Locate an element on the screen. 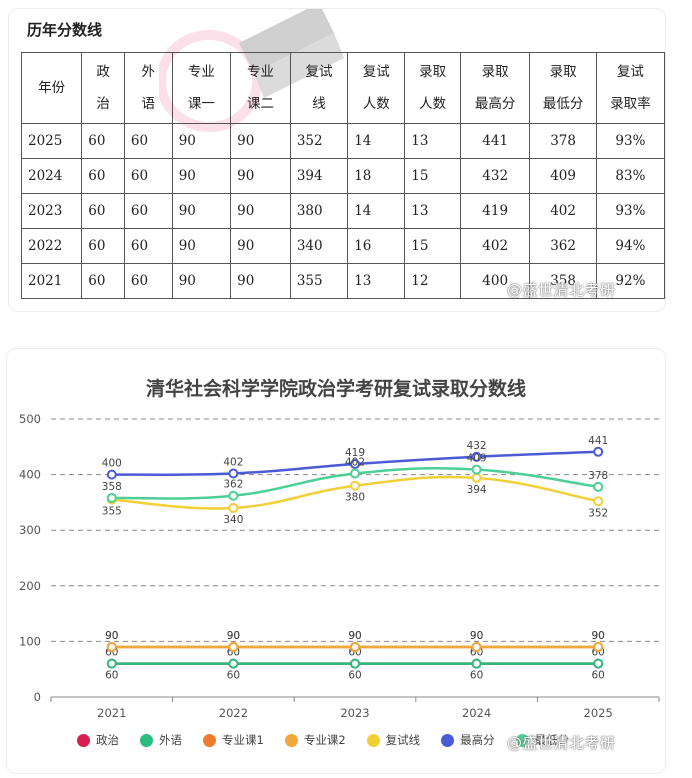 This screenshot has width=692, height=778. table-cell: 409 is located at coordinates (563, 176).